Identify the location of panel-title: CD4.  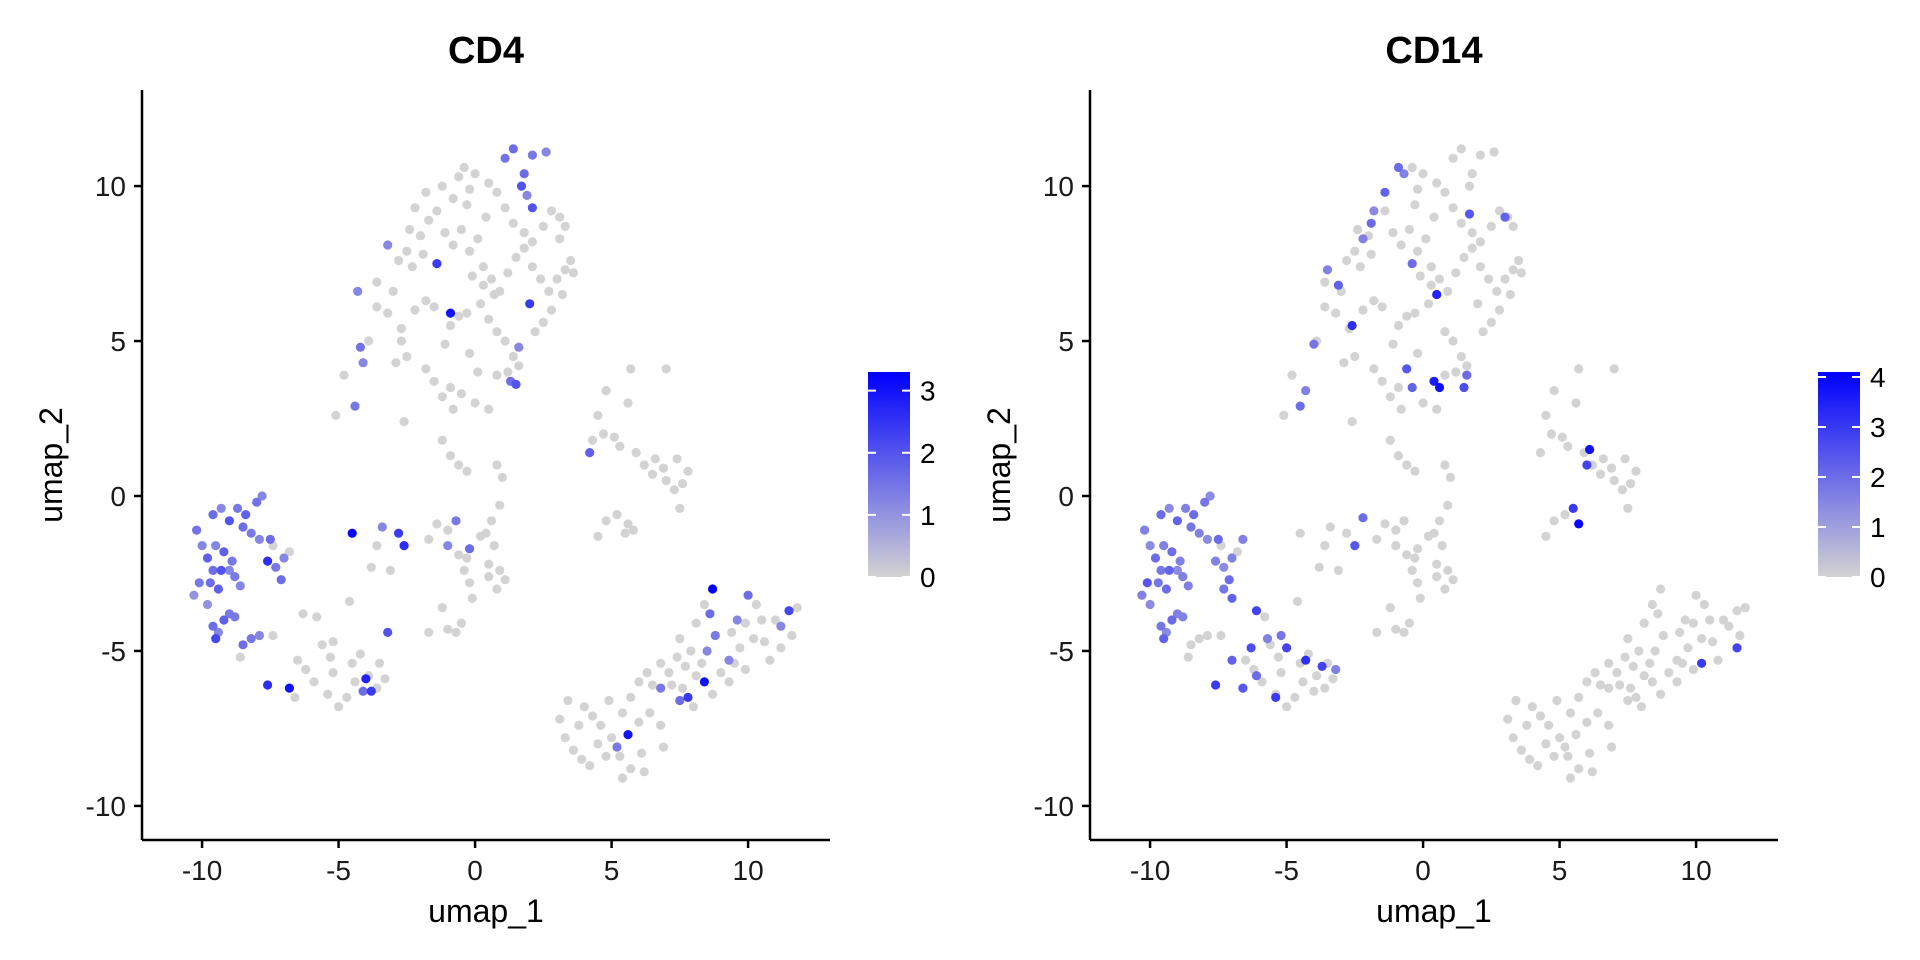
(486, 51).